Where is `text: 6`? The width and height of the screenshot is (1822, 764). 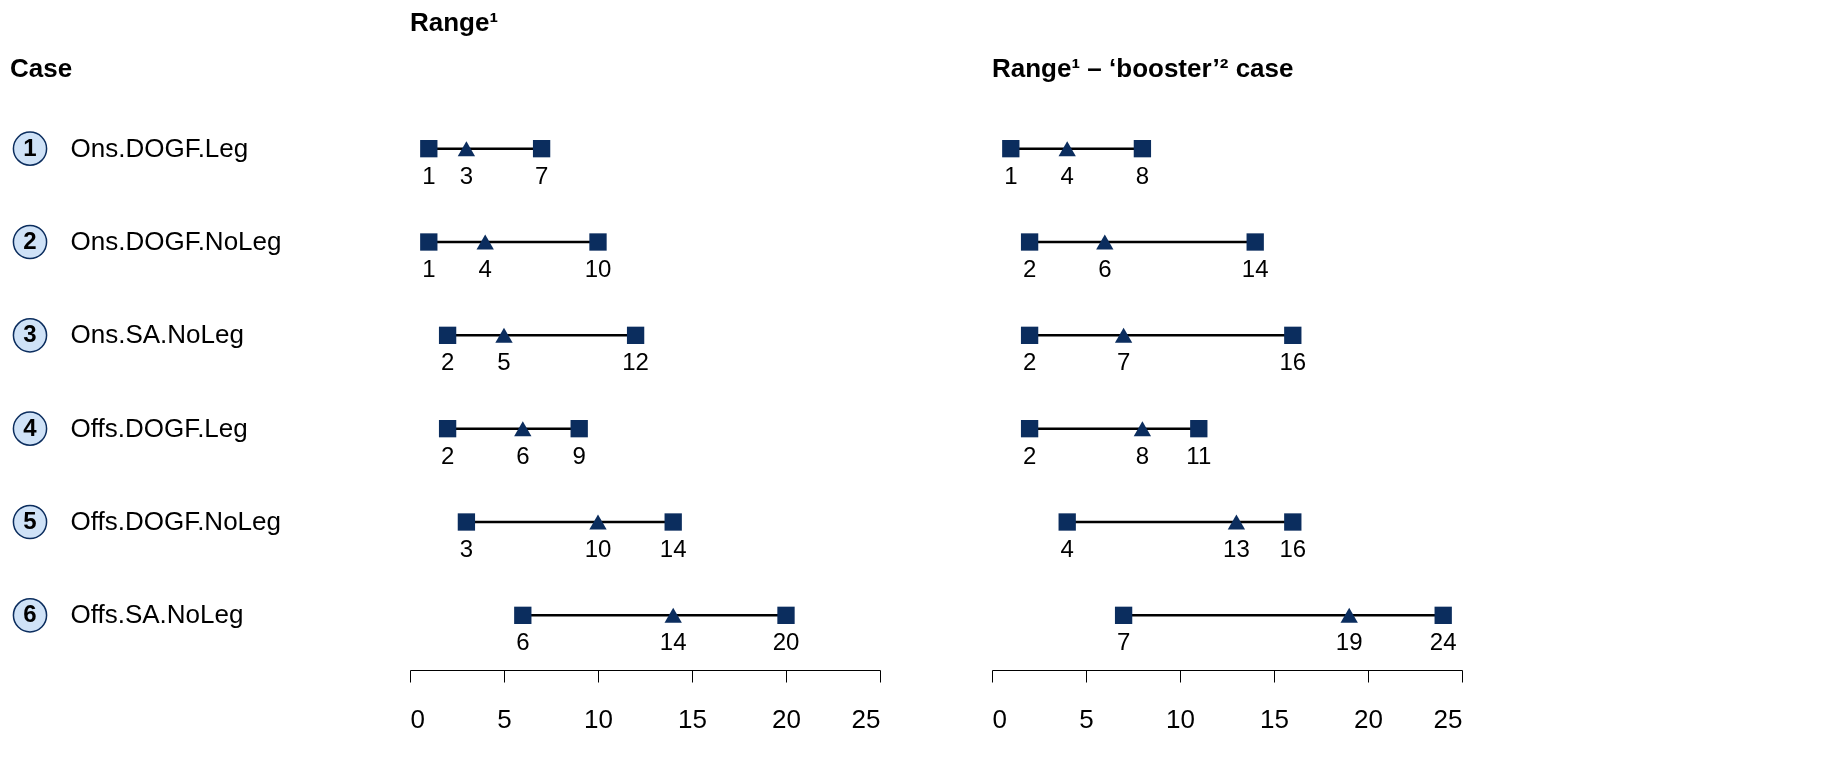 text: 6 is located at coordinates (30, 614).